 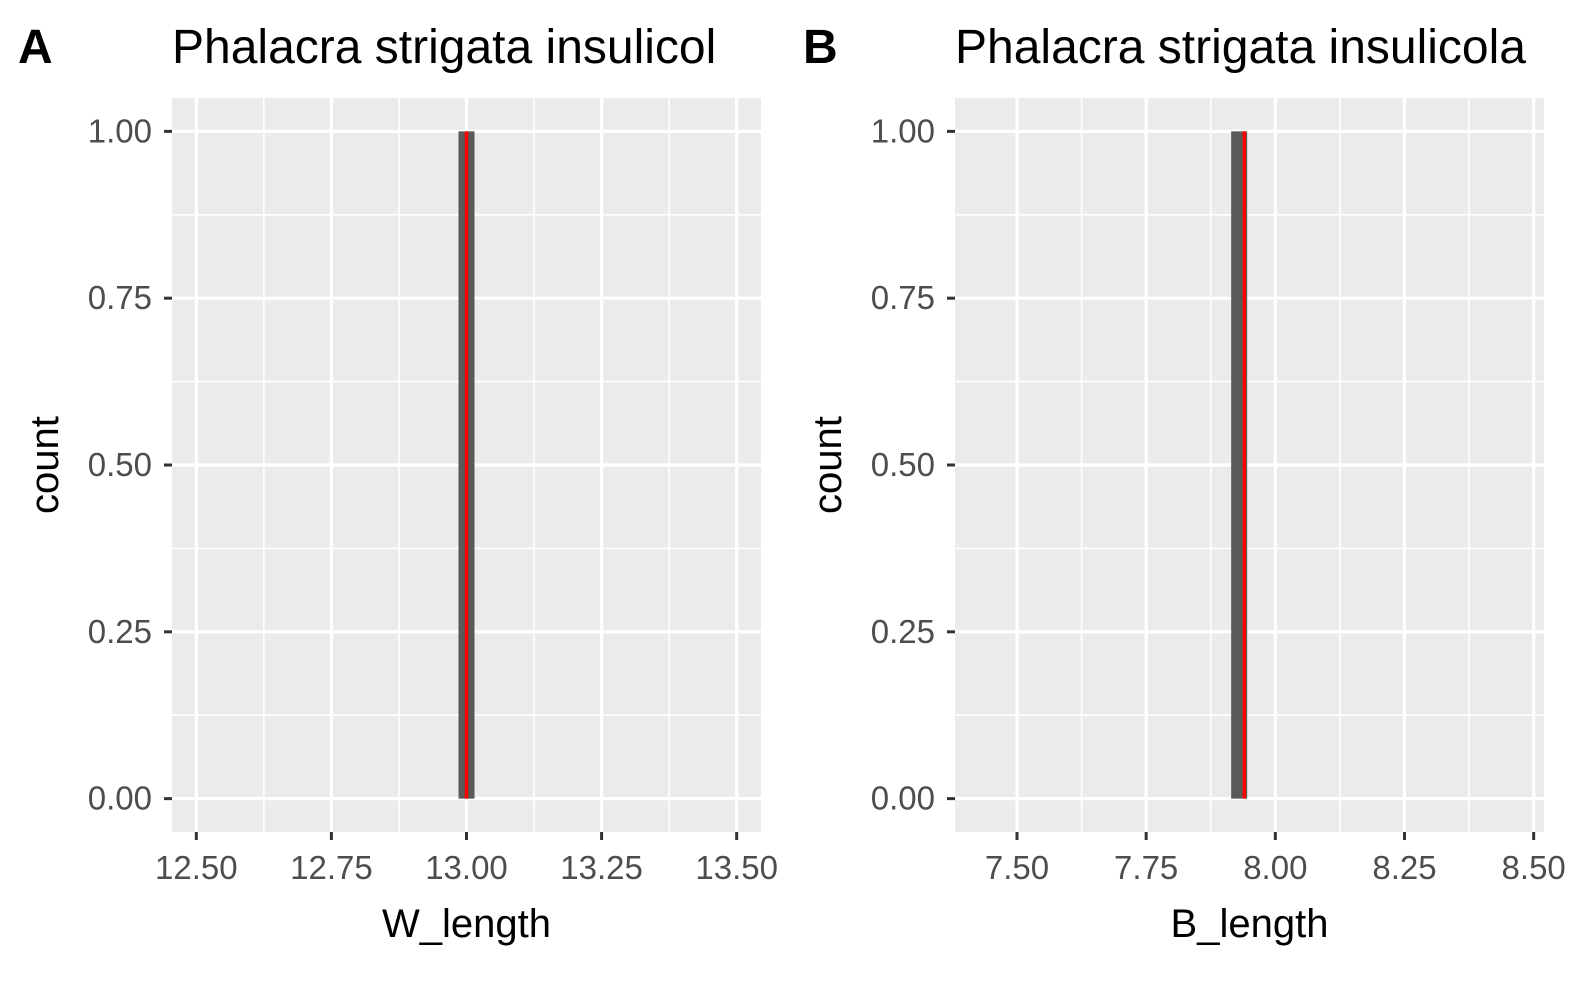 What do you see at coordinates (444, 47) in the screenshot?
I see `panel-title: Phalacra strigata insulicol` at bounding box center [444, 47].